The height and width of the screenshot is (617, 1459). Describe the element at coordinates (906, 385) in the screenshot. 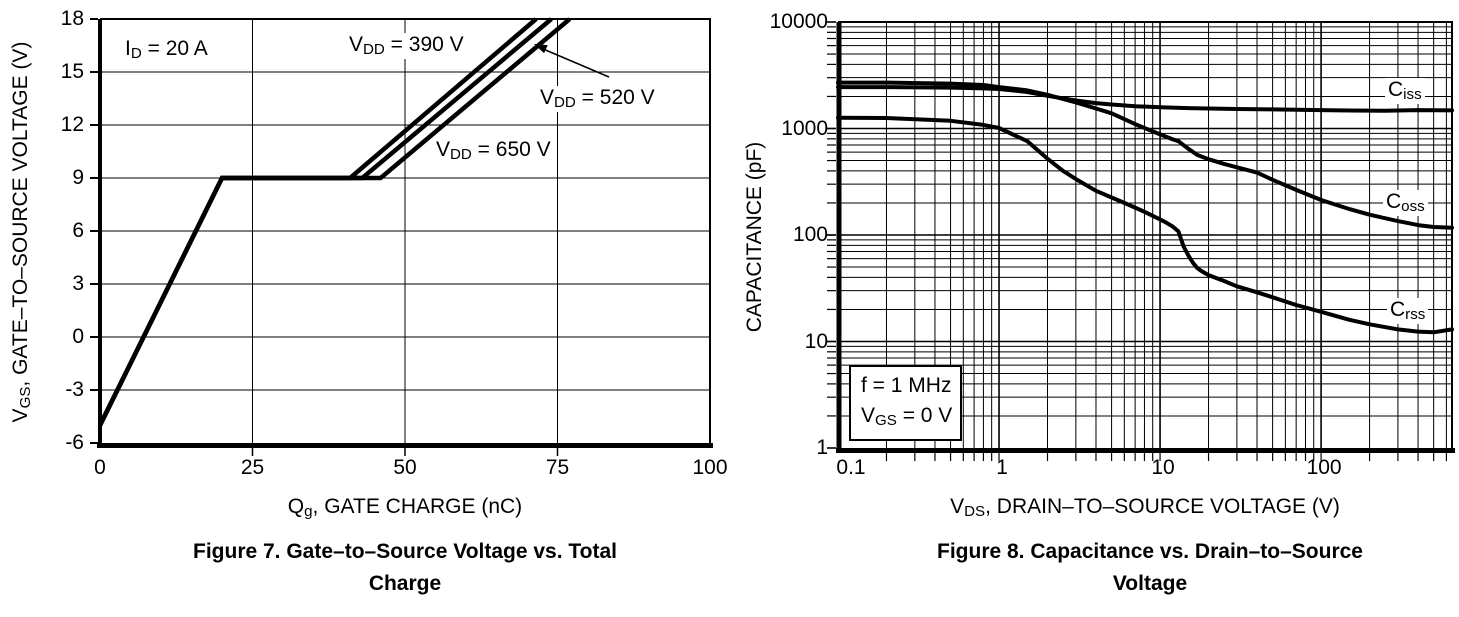

I see `fig8-condition-frequency: f = 1 MHz` at that location.